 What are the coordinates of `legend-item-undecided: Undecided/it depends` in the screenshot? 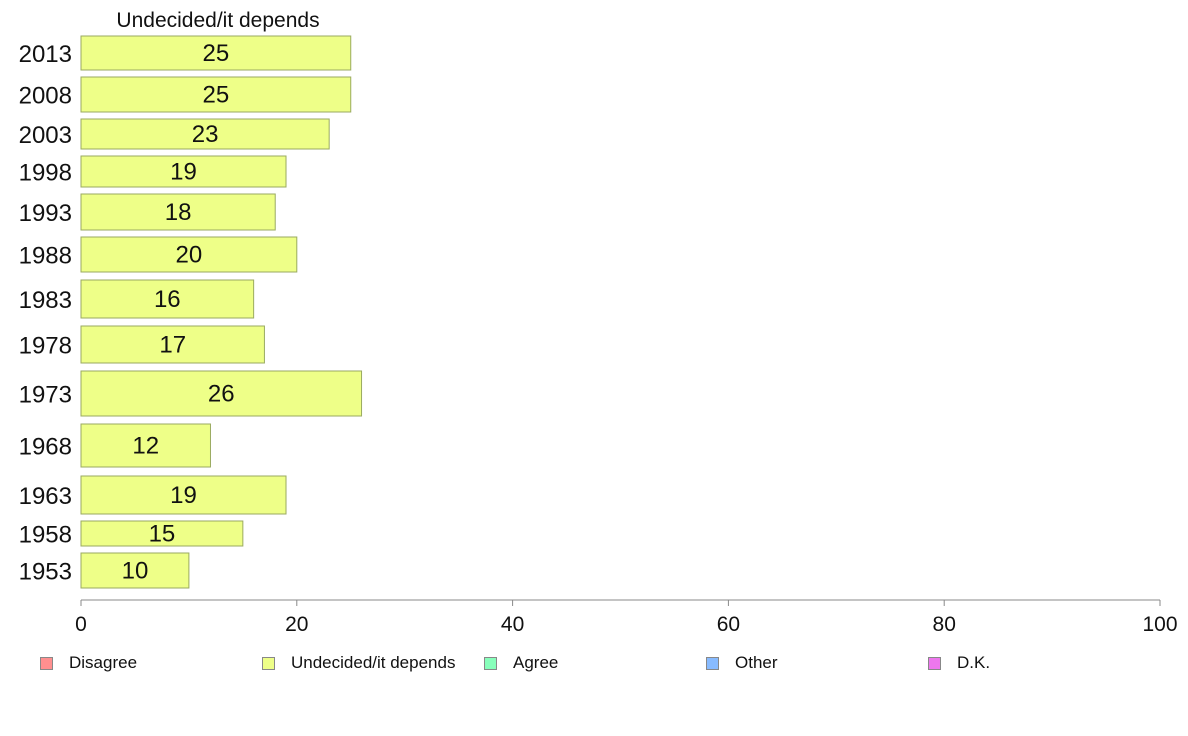 It's located at (358, 663).